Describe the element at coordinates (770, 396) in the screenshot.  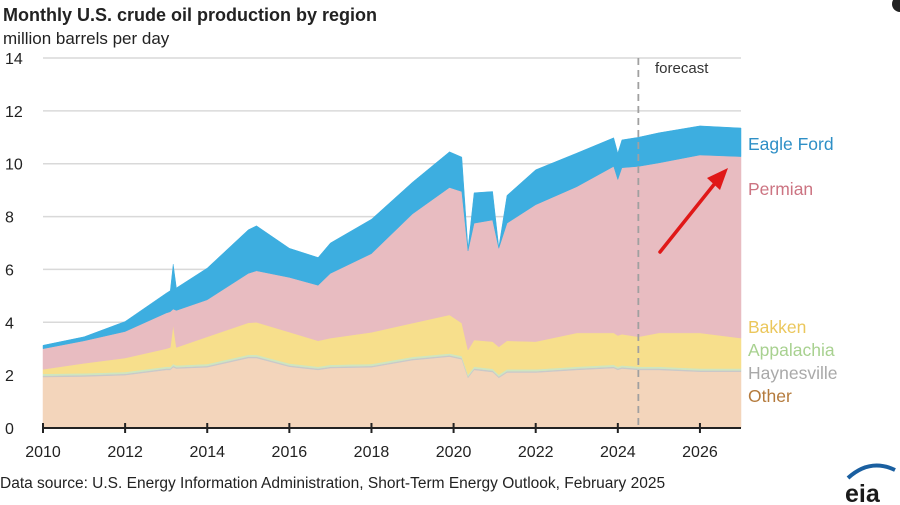
I see `series-label-other: Other` at that location.